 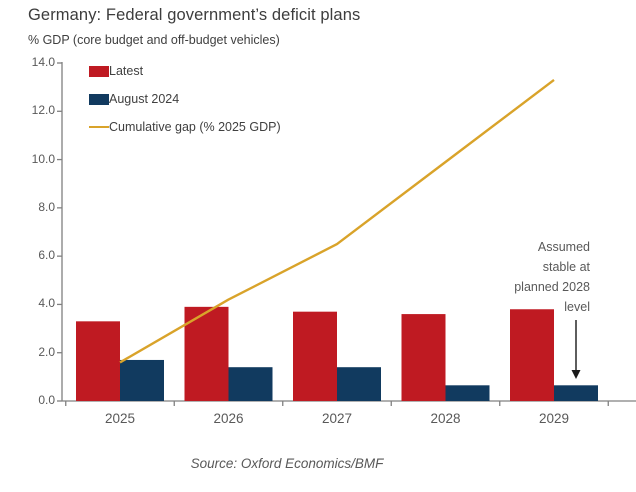 I want to click on y-tick-label: 14.0, so click(x=43, y=62).